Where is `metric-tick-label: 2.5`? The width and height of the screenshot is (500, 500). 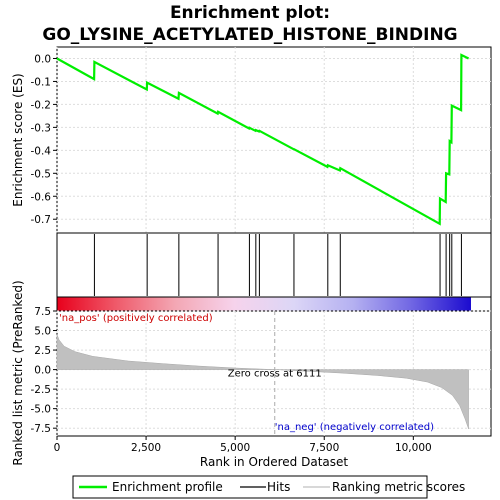 metric-tick-label: 2.5 is located at coordinates (42, 351).